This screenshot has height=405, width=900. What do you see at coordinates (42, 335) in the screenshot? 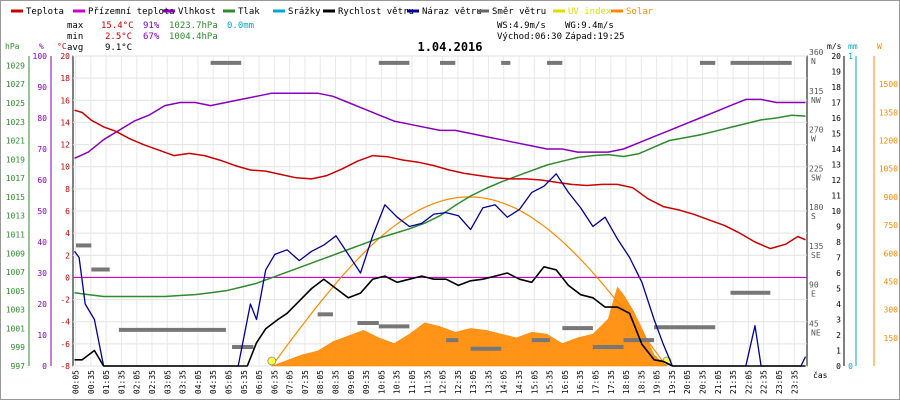
I see `tick-label-pct: 10` at bounding box center [42, 335].